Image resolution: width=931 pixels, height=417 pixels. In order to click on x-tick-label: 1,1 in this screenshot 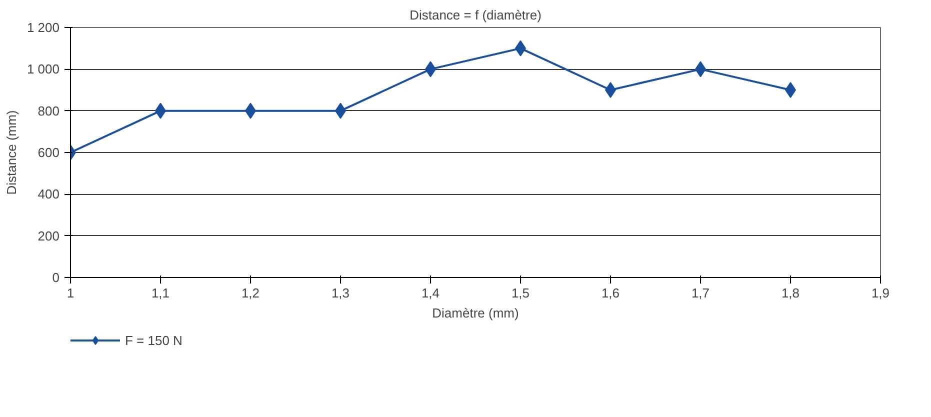, I will do `click(160, 293)`.